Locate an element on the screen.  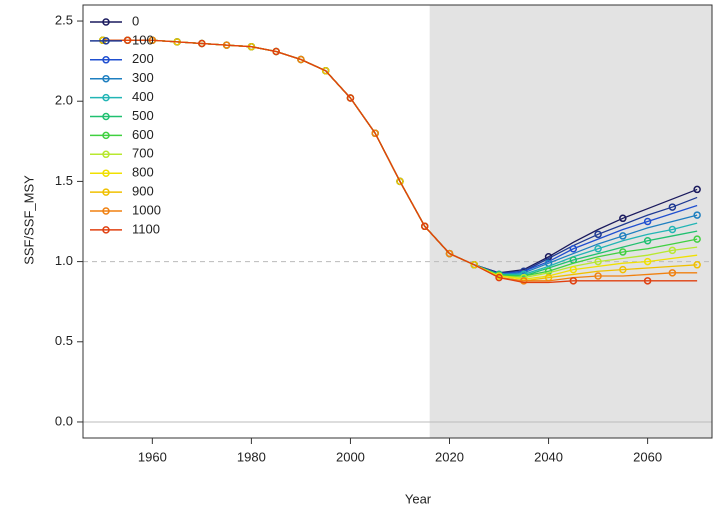
legend-label: 200 is located at coordinates (143, 58).